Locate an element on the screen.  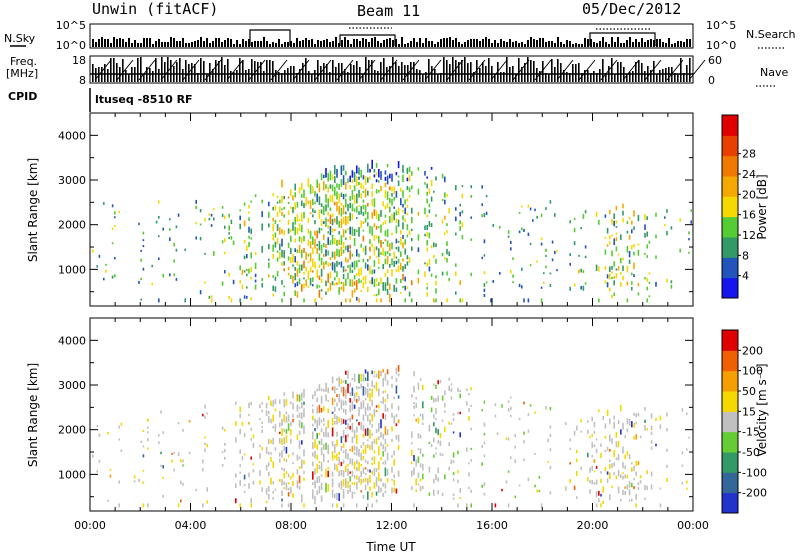
colorbar-tick-label: 20 is located at coordinates (749, 194).